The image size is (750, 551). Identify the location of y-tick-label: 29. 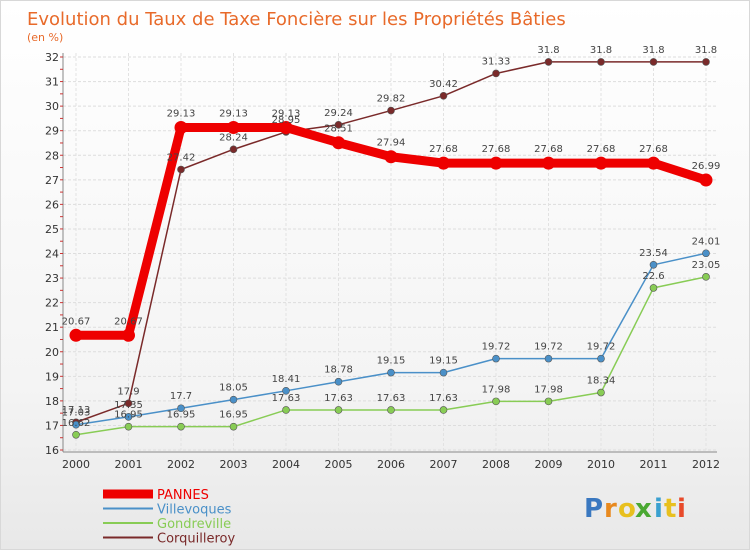
(52, 131).